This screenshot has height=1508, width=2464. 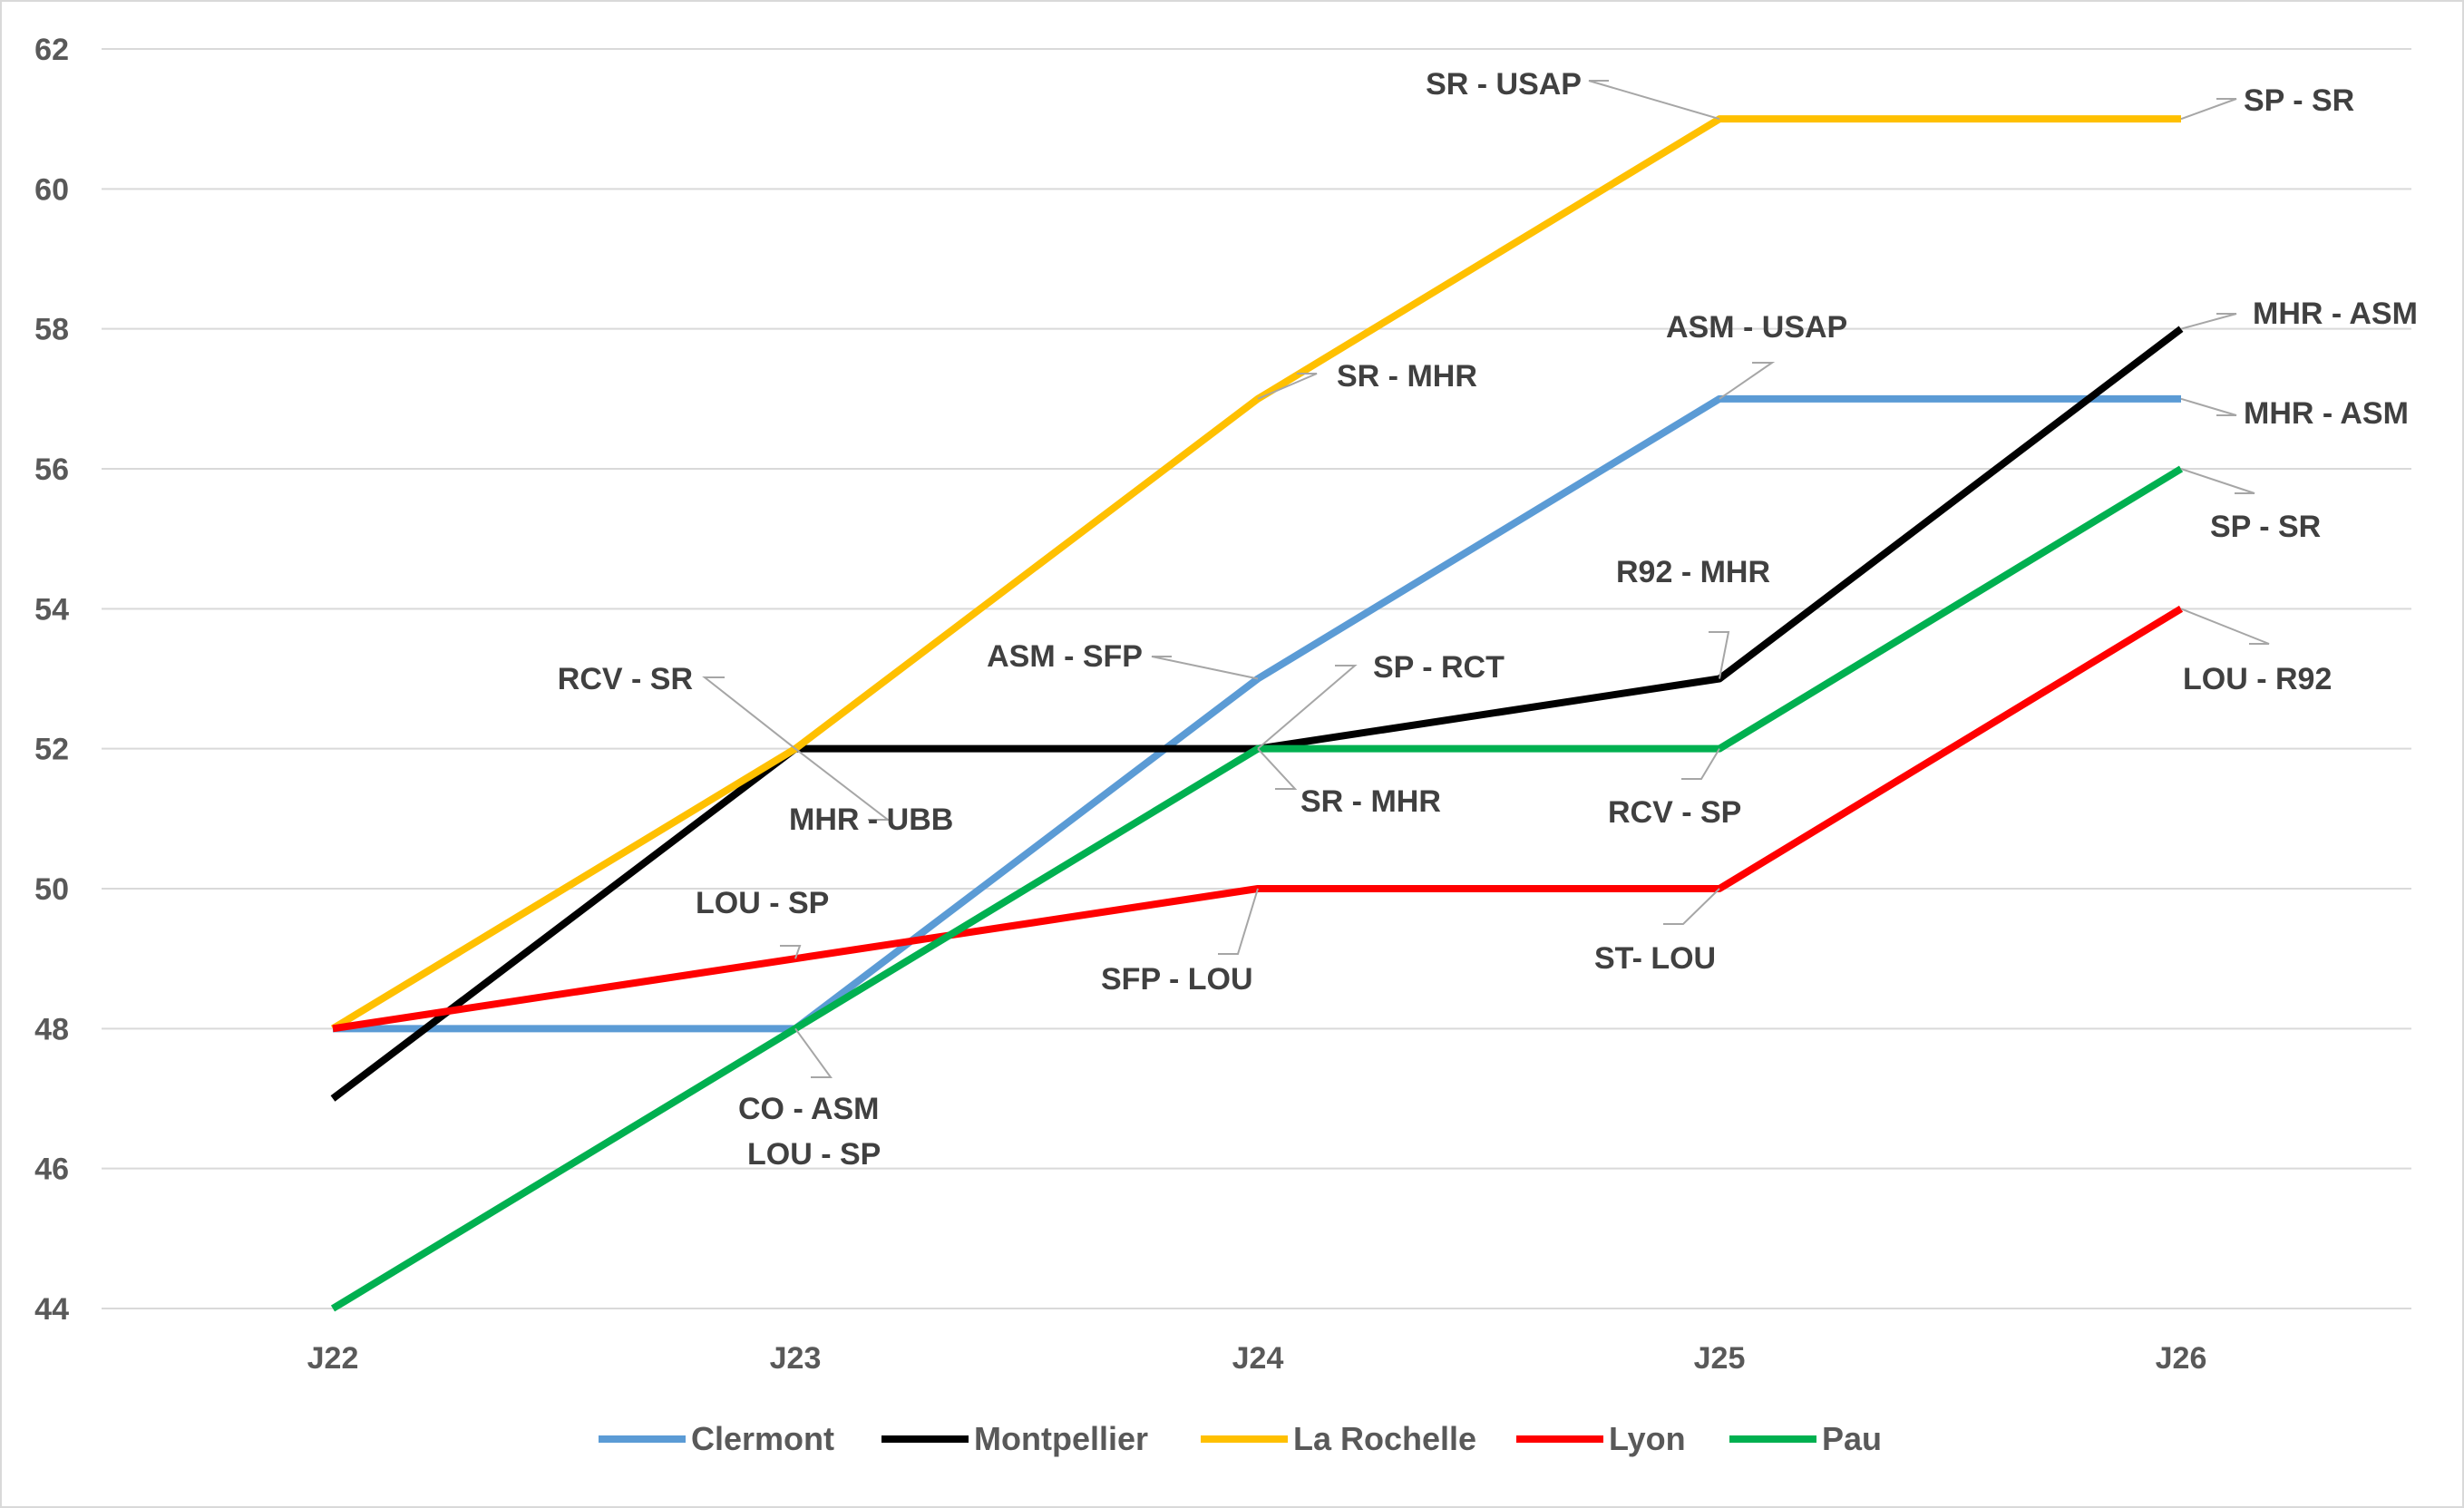 I want to click on x-axis: J22 J23 J24 J25 J26, so click(x=1257, y=1359).